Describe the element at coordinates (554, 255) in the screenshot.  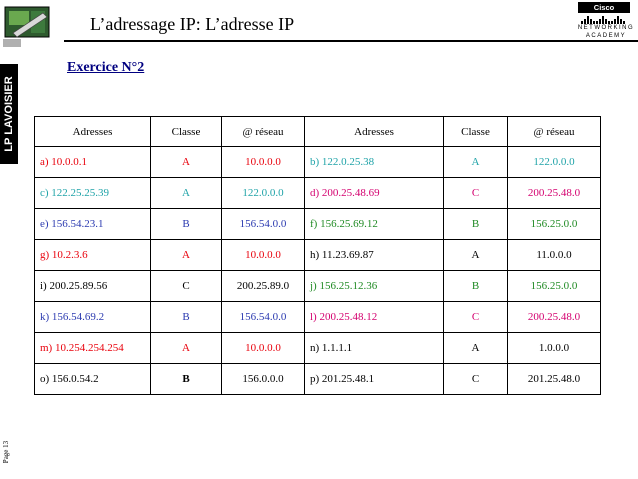
I see `network-cell: 11.0.0.0` at that location.